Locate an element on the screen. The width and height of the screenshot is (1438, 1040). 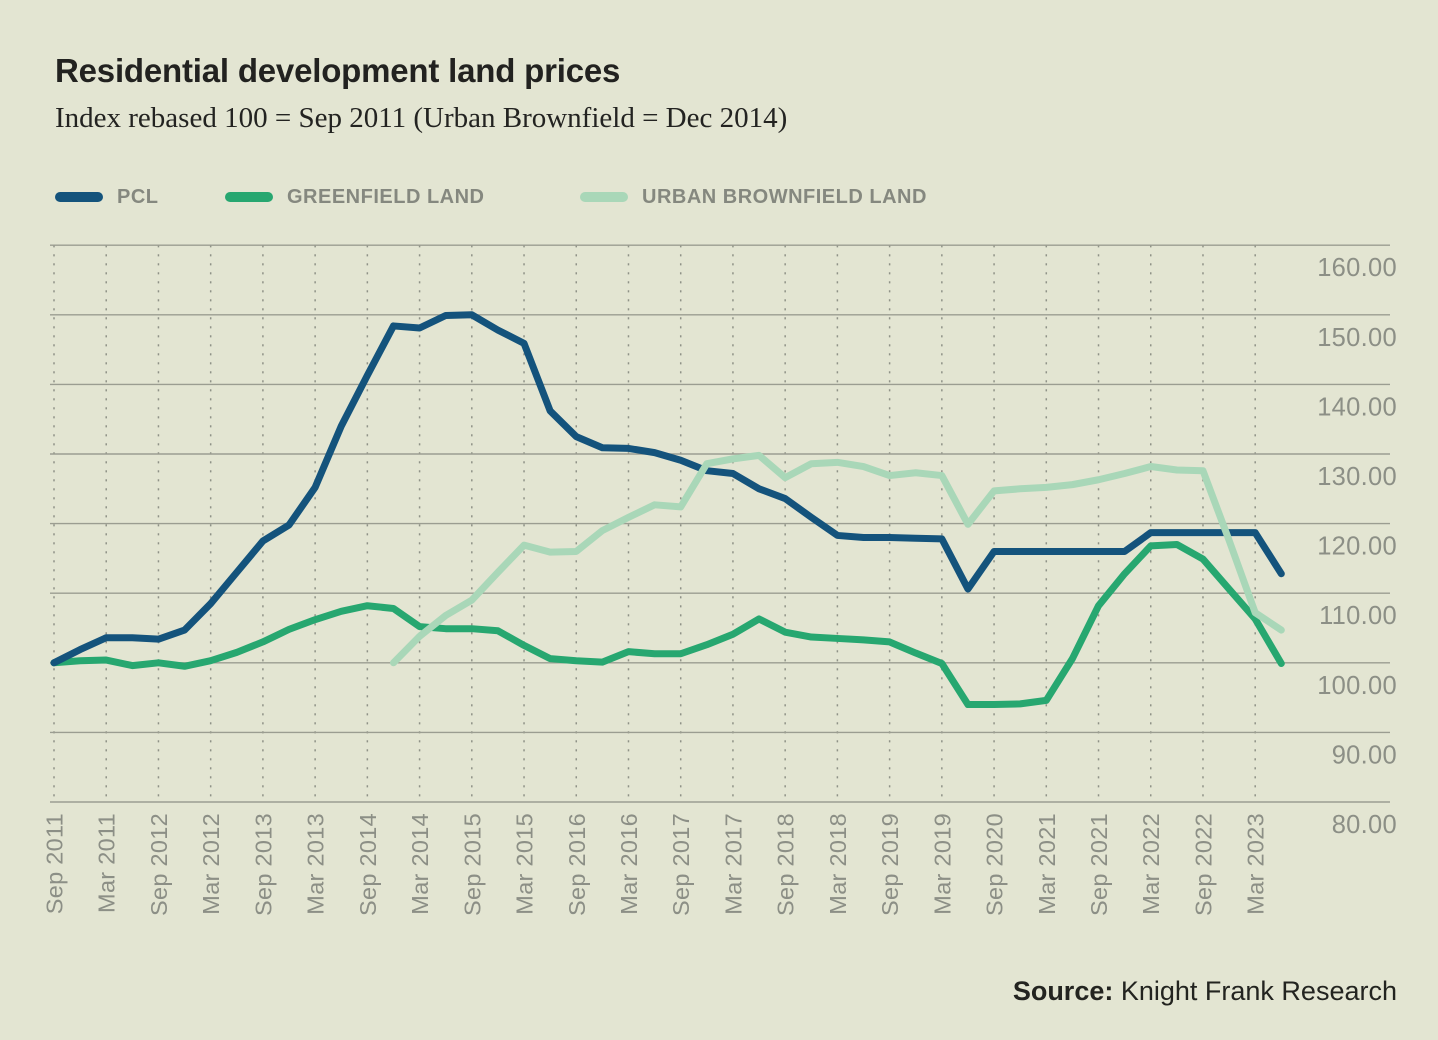
x-tick-label: Mar 2022 is located at coordinates (1151, 864).